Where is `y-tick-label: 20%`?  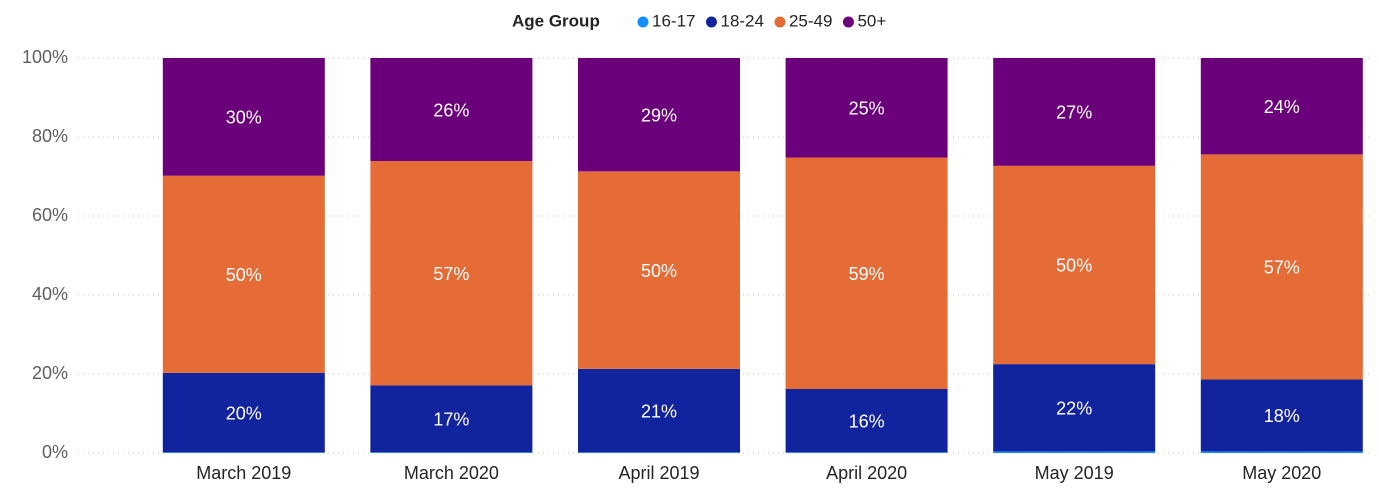
y-tick-label: 20% is located at coordinates (50, 373).